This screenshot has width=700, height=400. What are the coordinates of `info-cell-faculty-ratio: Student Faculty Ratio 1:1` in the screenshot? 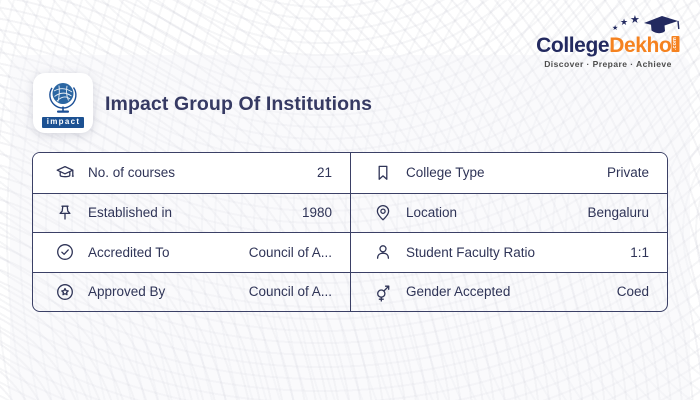 It's located at (508, 252).